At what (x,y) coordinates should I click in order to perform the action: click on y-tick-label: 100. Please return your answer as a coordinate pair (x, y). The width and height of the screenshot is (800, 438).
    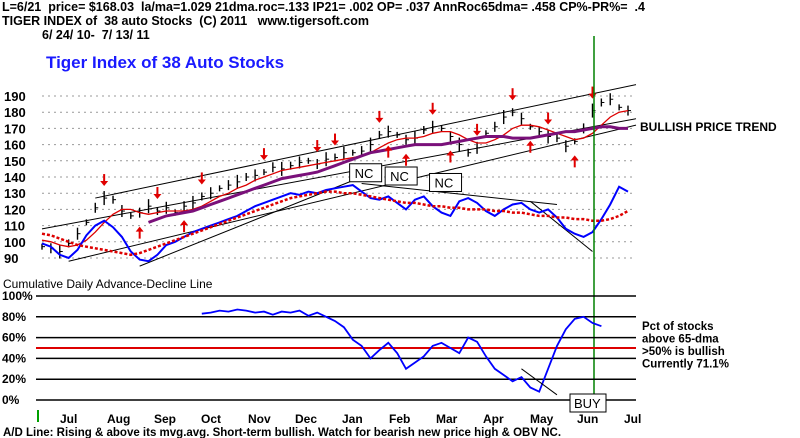
    Looking at the image, I should click on (15, 242).